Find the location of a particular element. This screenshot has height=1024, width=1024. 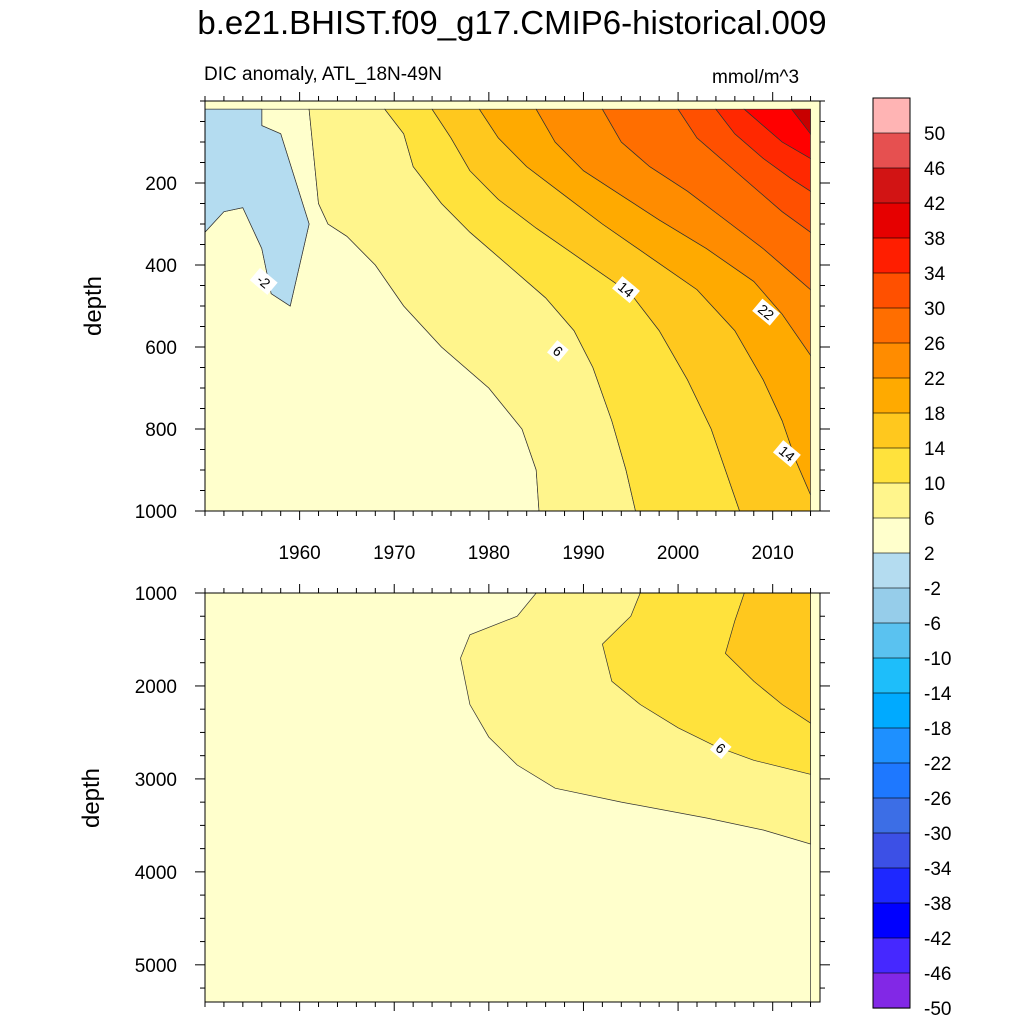

colorbar-label-5: 30 is located at coordinates (934, 309).